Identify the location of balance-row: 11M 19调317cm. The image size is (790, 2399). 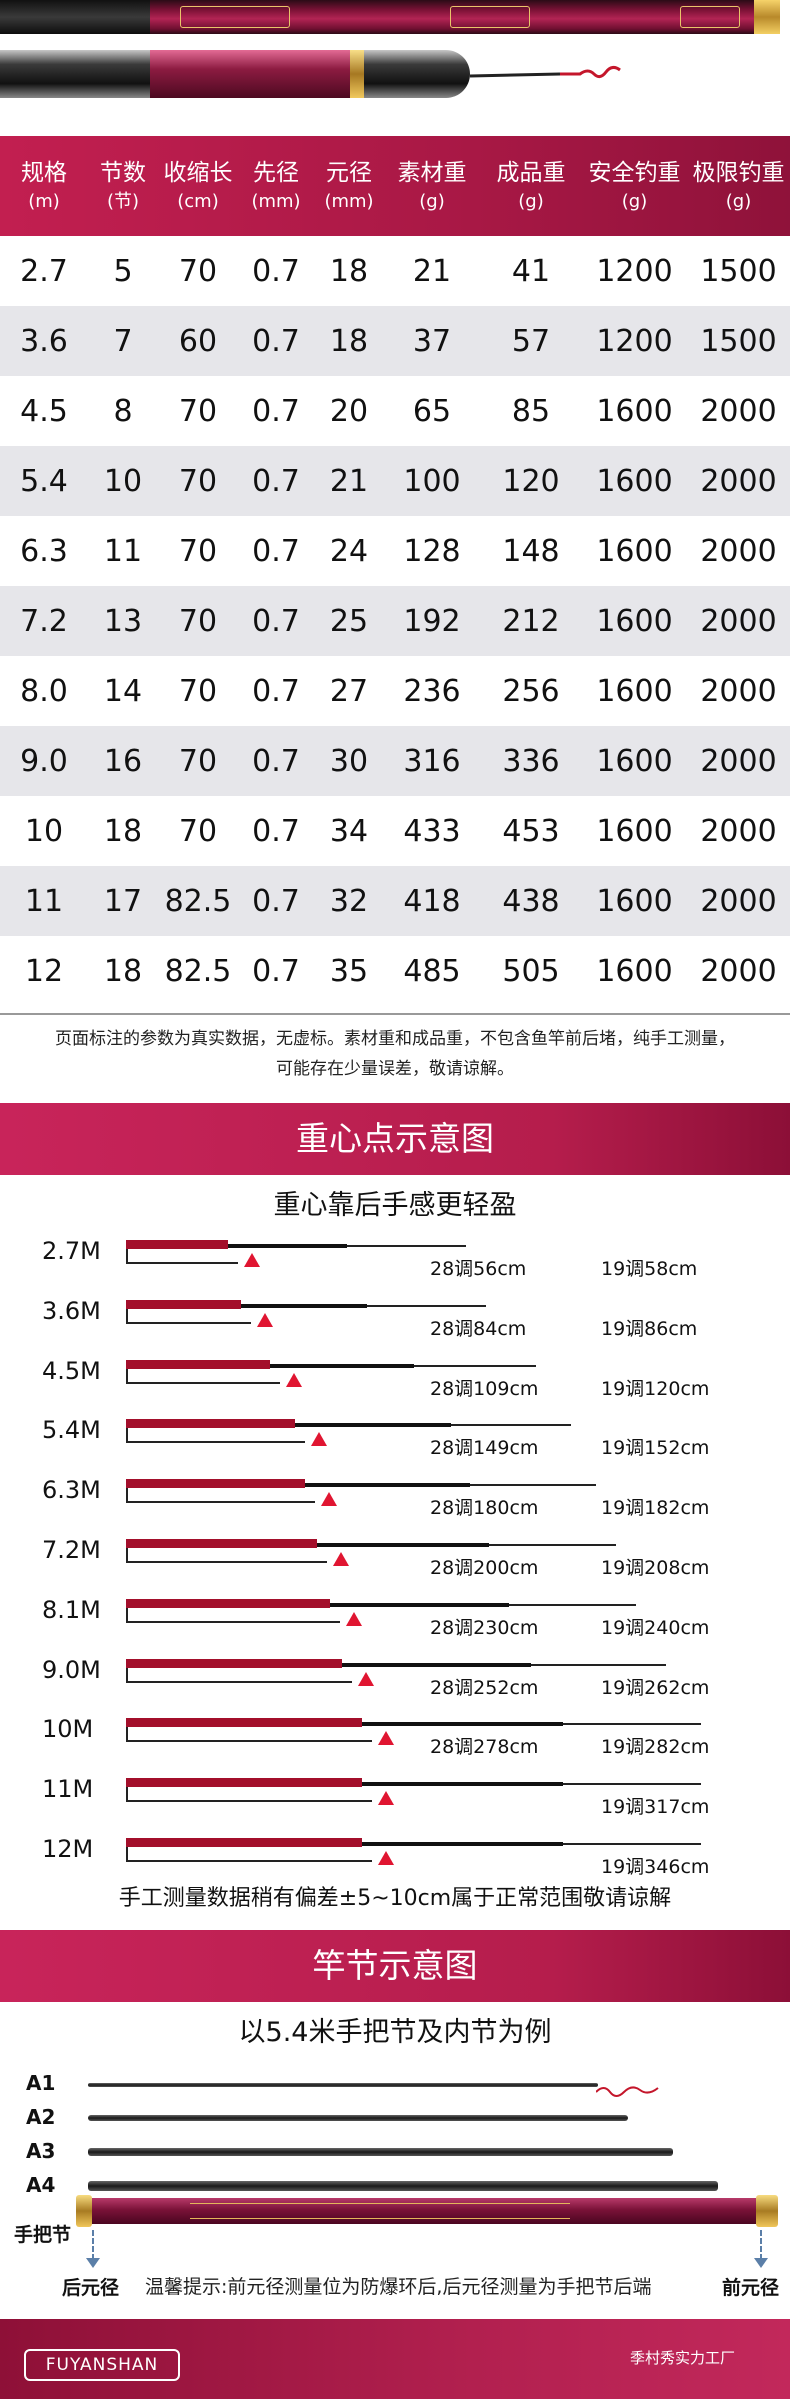
(395, 1800).